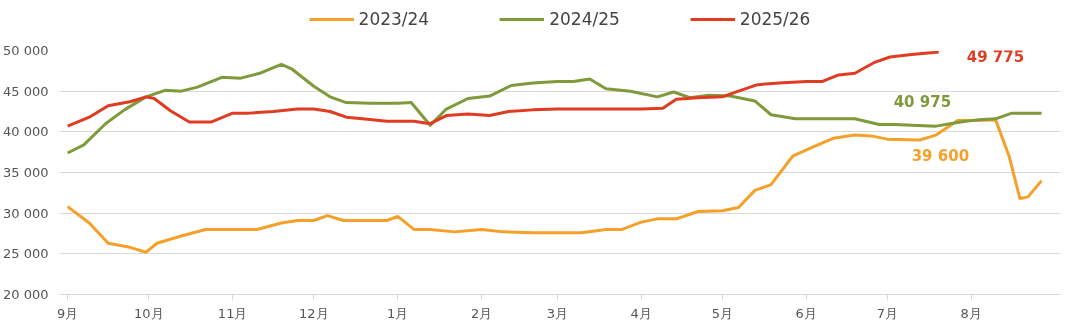 The height and width of the screenshot is (331, 1080). I want to click on x-tick-label: 11月, so click(232, 313).